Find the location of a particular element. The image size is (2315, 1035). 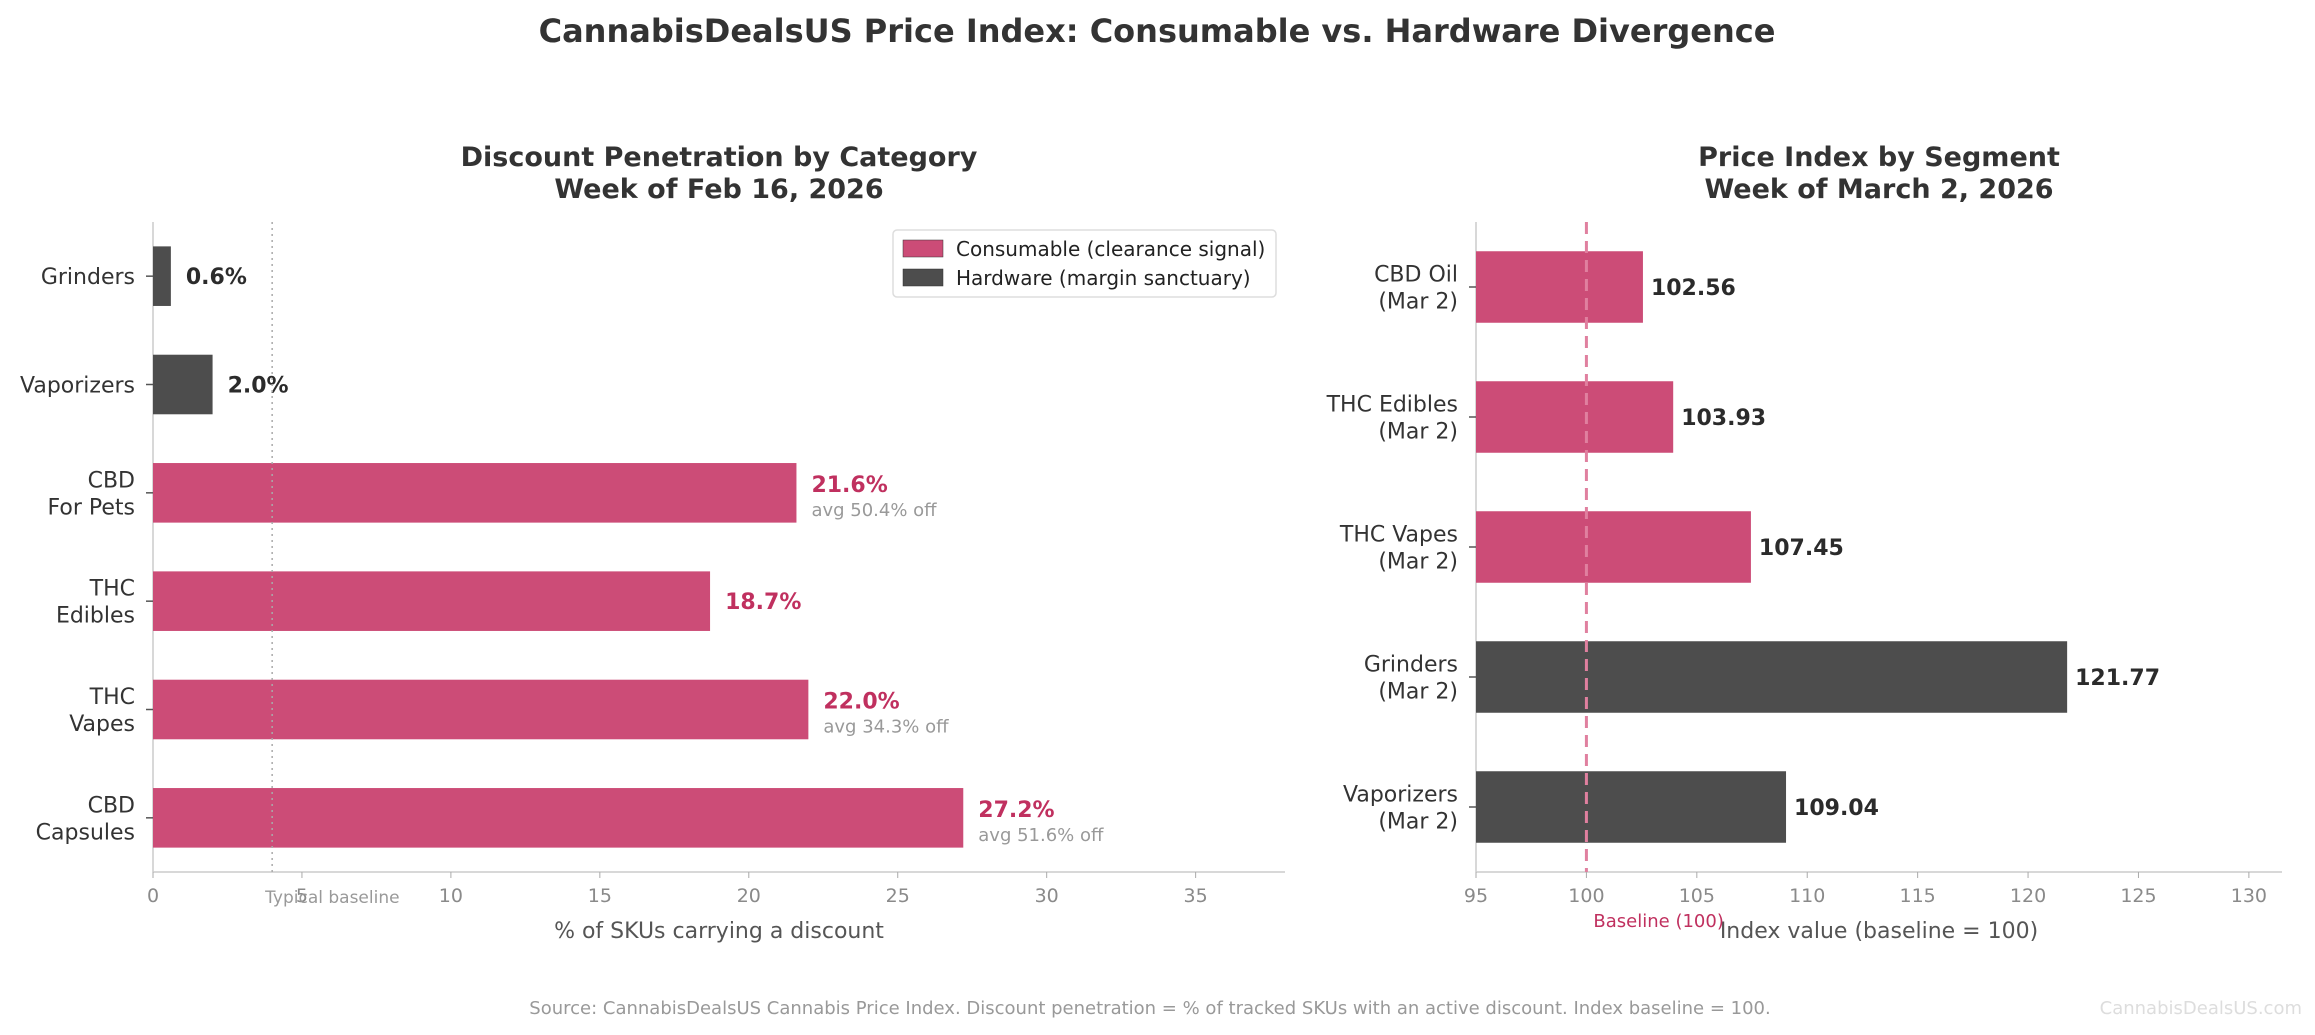

watermark: CannabisDealsUS.com is located at coordinates (2201, 1008).